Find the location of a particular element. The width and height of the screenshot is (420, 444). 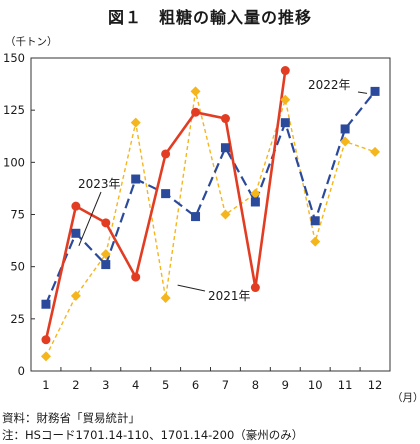

x-tick-labels: 1 2 3 4 5 6 7 8 9 10 11 12 is located at coordinates (212, 385).